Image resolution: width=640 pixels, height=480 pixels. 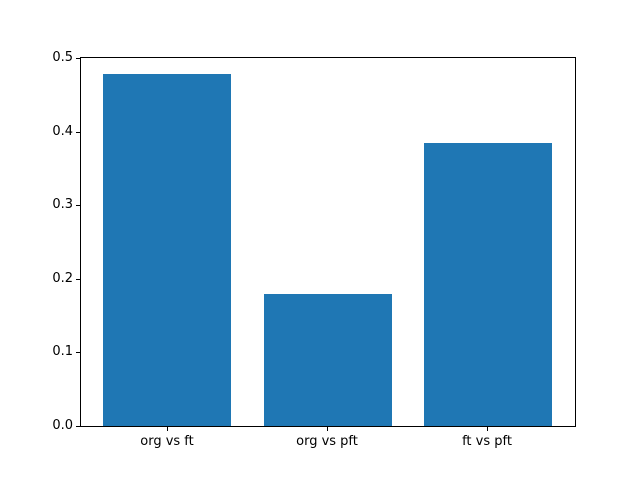 I want to click on bar-org-vs-ft, so click(x=167, y=250).